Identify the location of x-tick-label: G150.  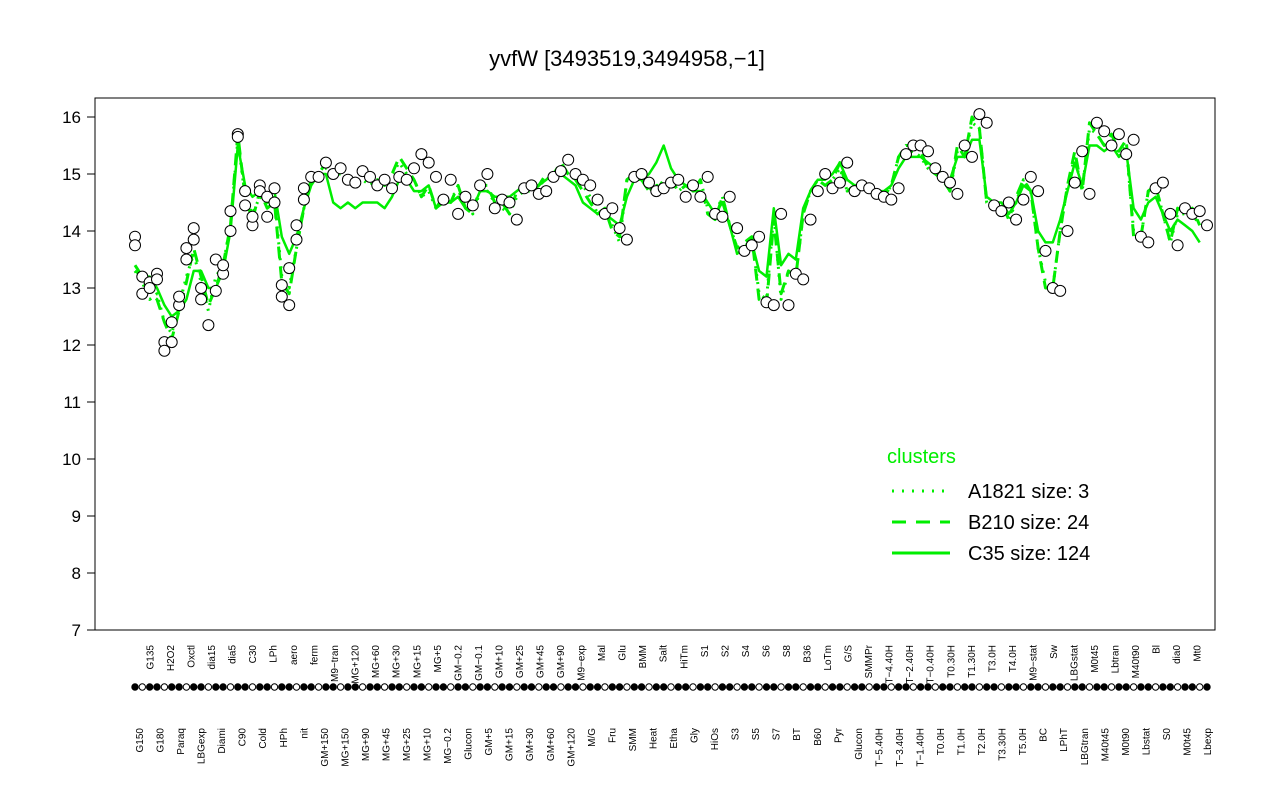
(140, 740).